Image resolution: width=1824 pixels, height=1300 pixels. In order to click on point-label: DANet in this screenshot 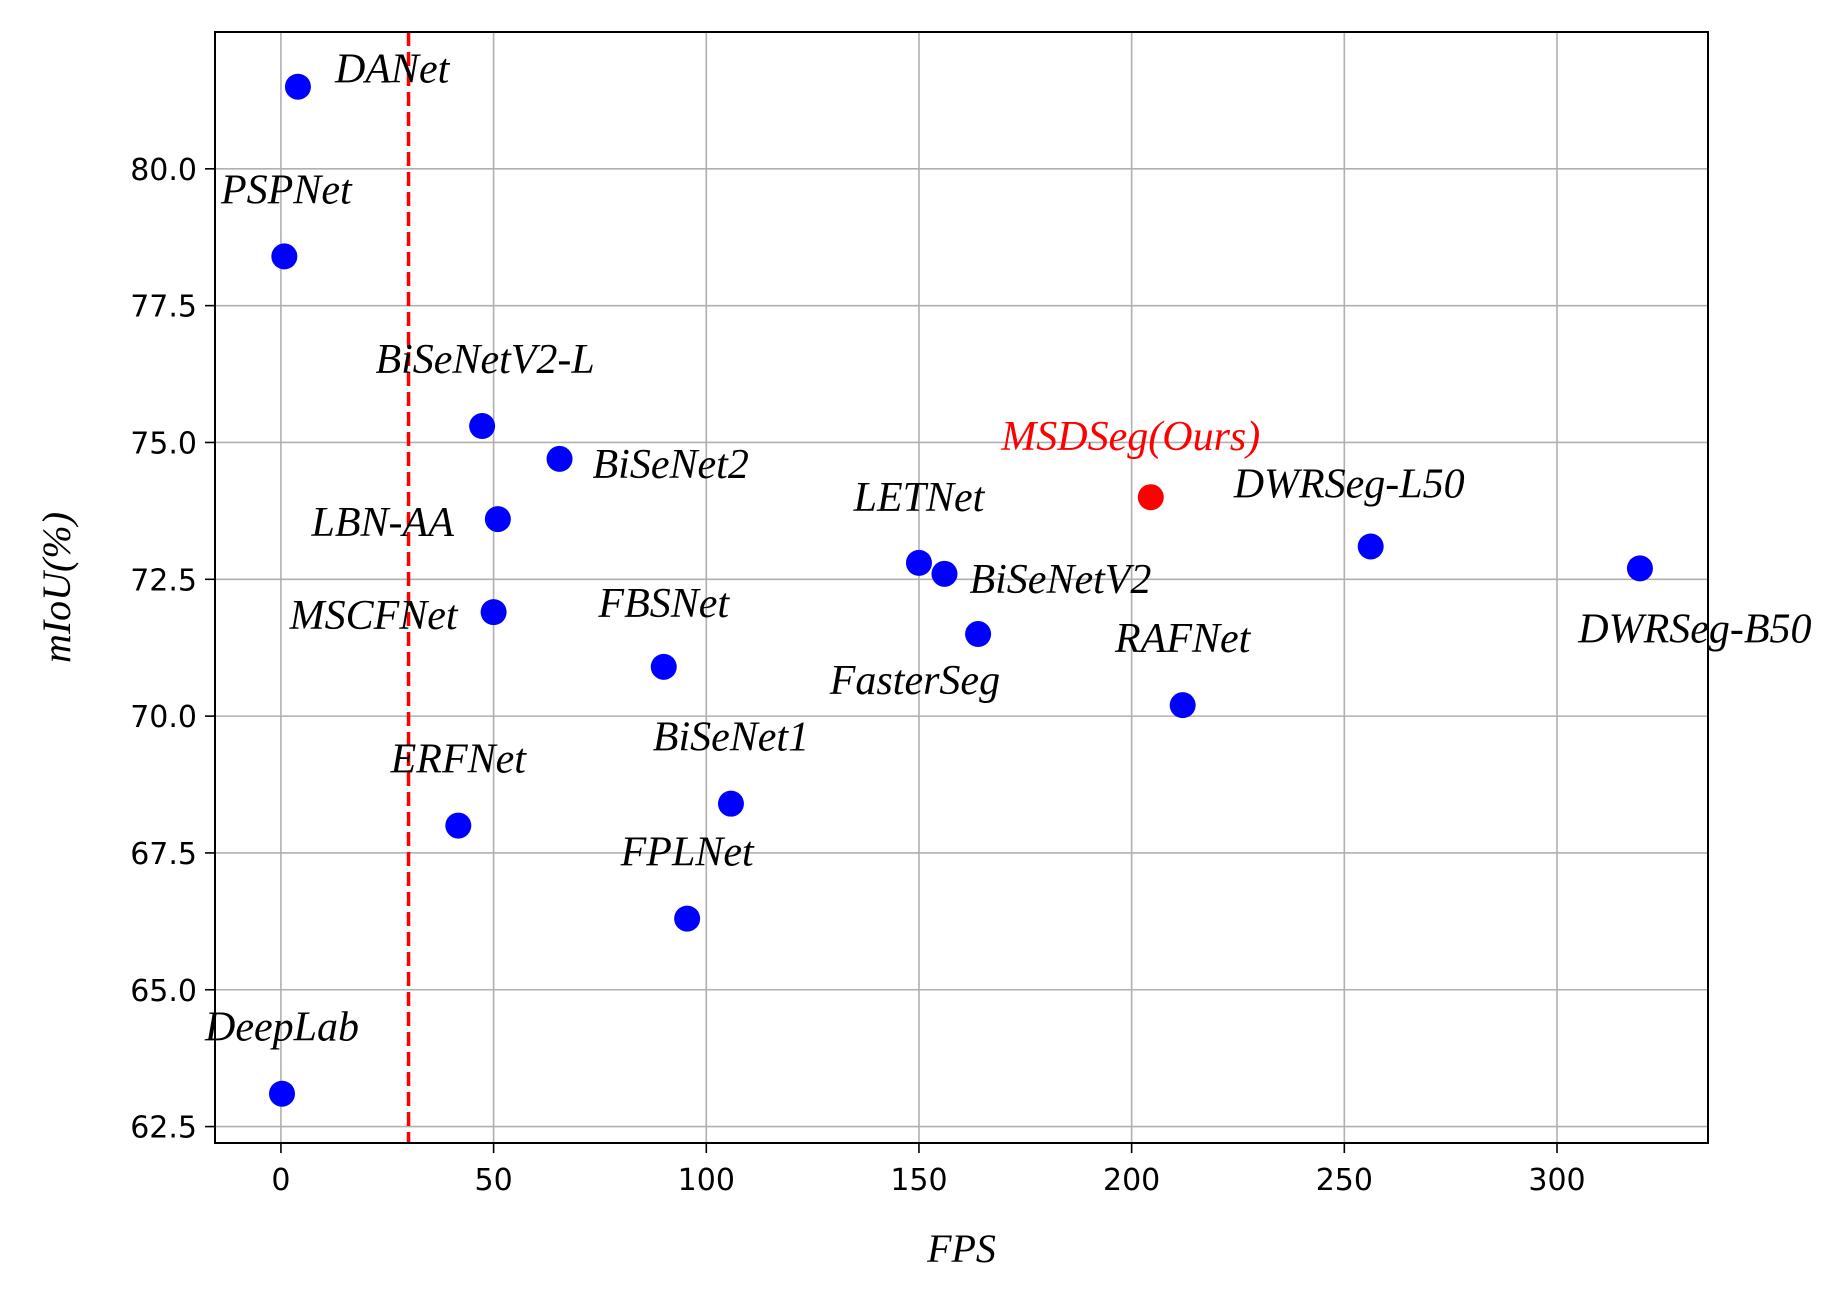, I will do `click(392, 70)`.